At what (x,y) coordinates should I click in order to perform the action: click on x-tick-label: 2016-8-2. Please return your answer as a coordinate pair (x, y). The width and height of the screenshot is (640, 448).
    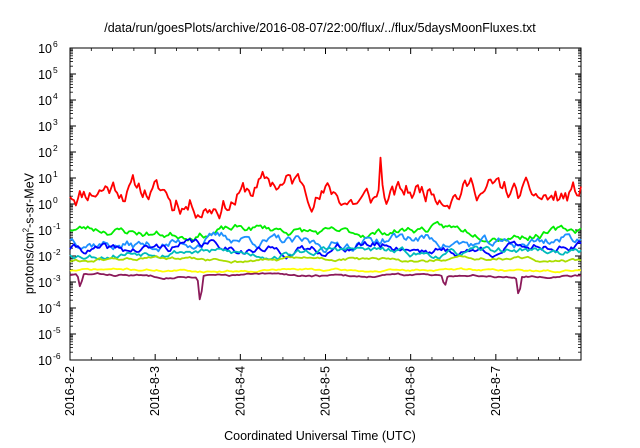
    Looking at the image, I should click on (70, 391).